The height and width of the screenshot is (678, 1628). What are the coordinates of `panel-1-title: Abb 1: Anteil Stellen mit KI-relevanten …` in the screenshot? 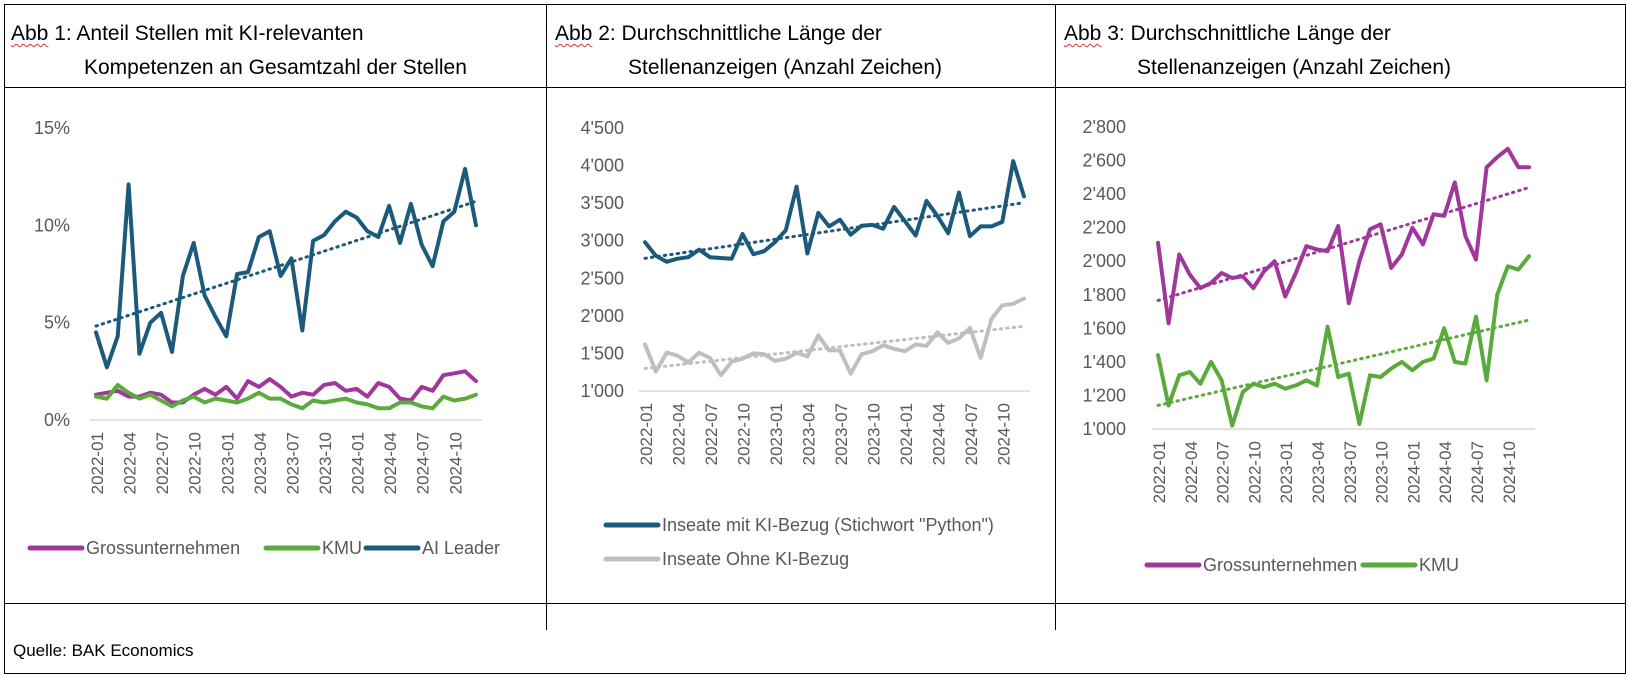 It's located at (239, 51).